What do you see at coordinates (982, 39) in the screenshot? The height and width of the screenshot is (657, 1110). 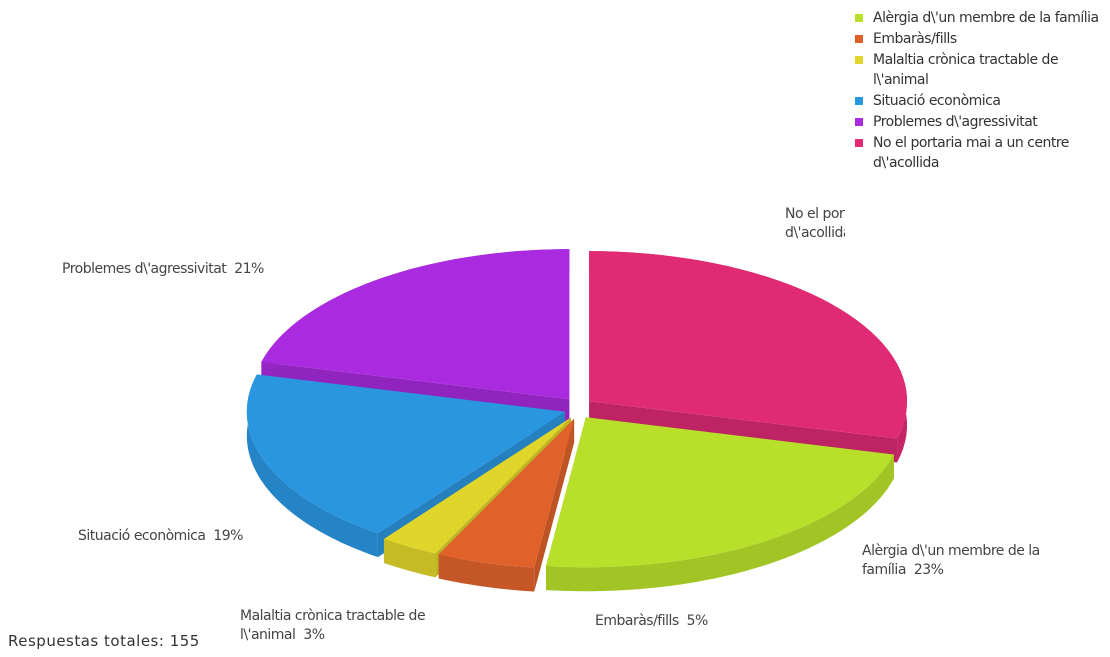 I see `legend-item: Embaràs/fills` at bounding box center [982, 39].